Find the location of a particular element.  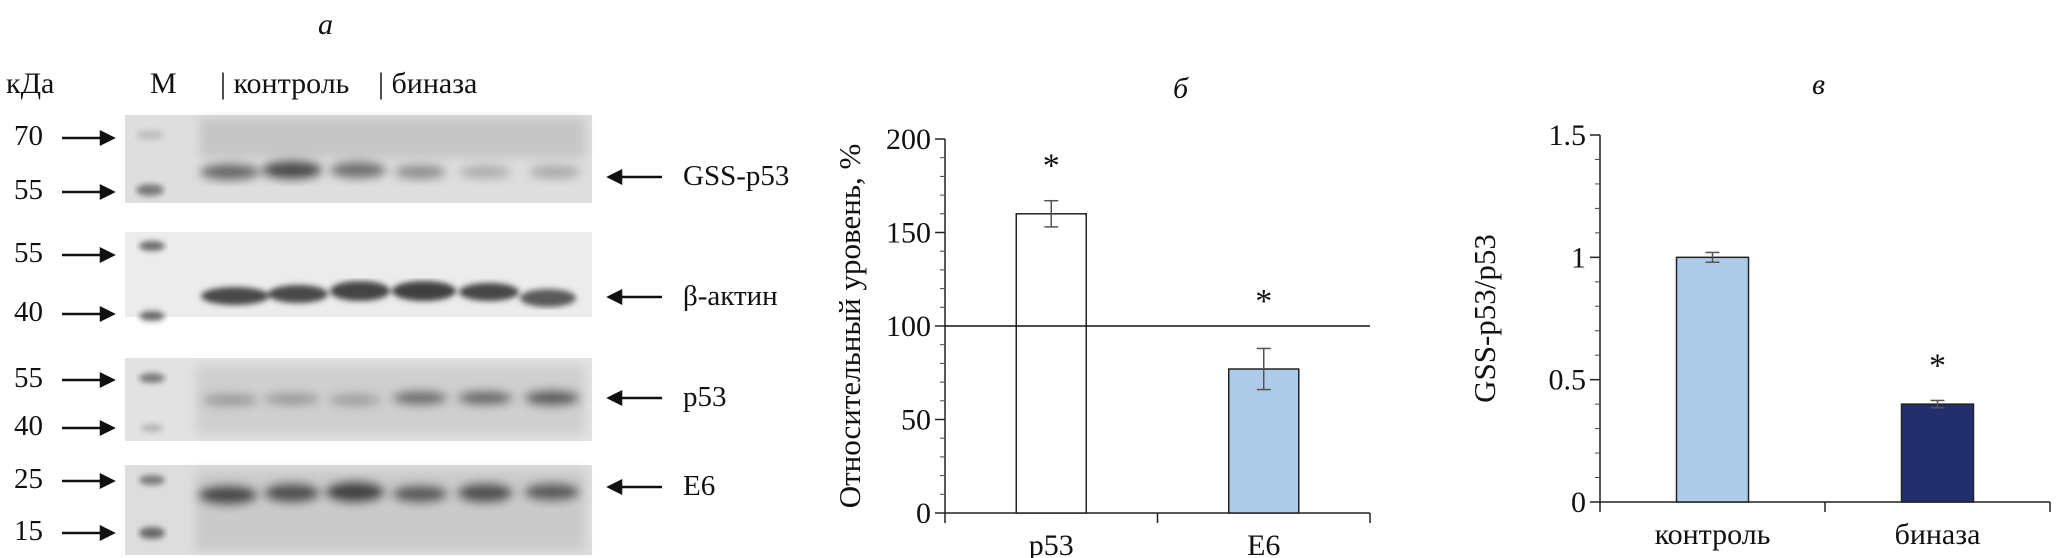

chart-c-y-axis-label: GSS-p53/p53 is located at coordinates (1484, 318).